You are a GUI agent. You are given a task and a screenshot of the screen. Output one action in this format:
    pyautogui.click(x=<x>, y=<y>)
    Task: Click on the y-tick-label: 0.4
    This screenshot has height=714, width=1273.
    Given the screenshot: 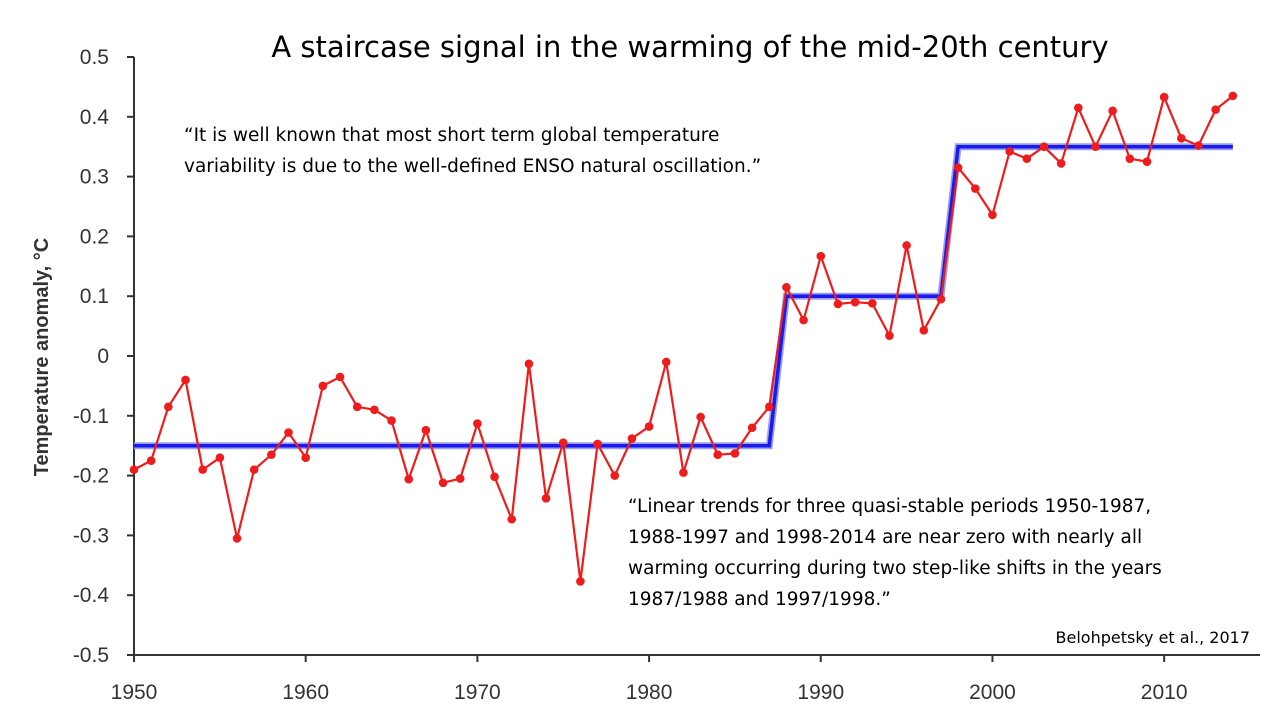 What is the action you would take?
    pyautogui.click(x=95, y=117)
    